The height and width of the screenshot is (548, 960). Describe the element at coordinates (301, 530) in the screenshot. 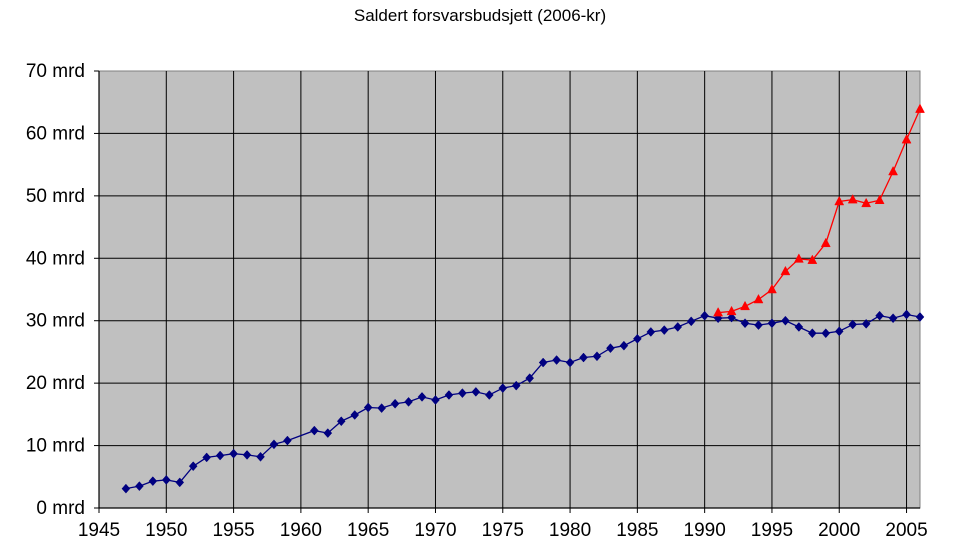

I see `x-tick-label: 1960` at that location.